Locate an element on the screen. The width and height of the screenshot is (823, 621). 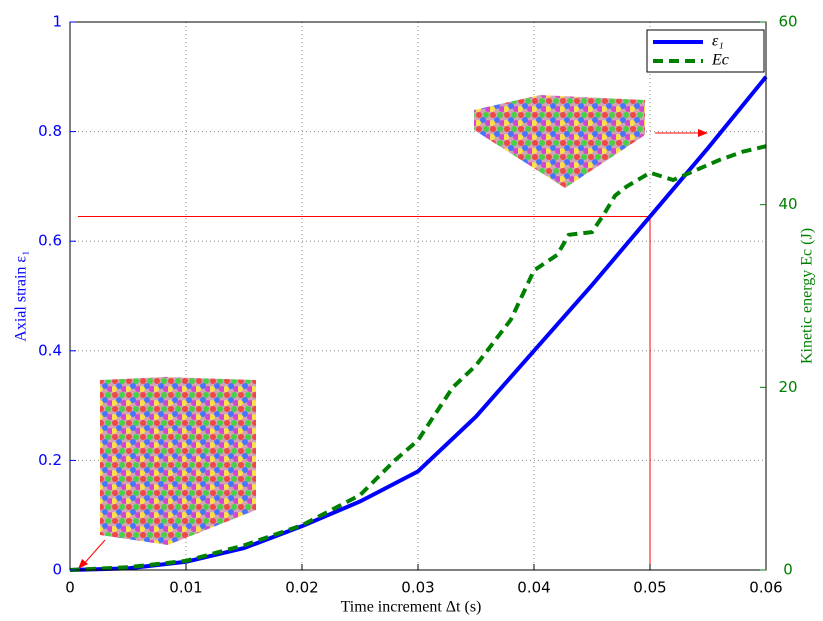
y2-tick-label: 20 is located at coordinates (787, 387).